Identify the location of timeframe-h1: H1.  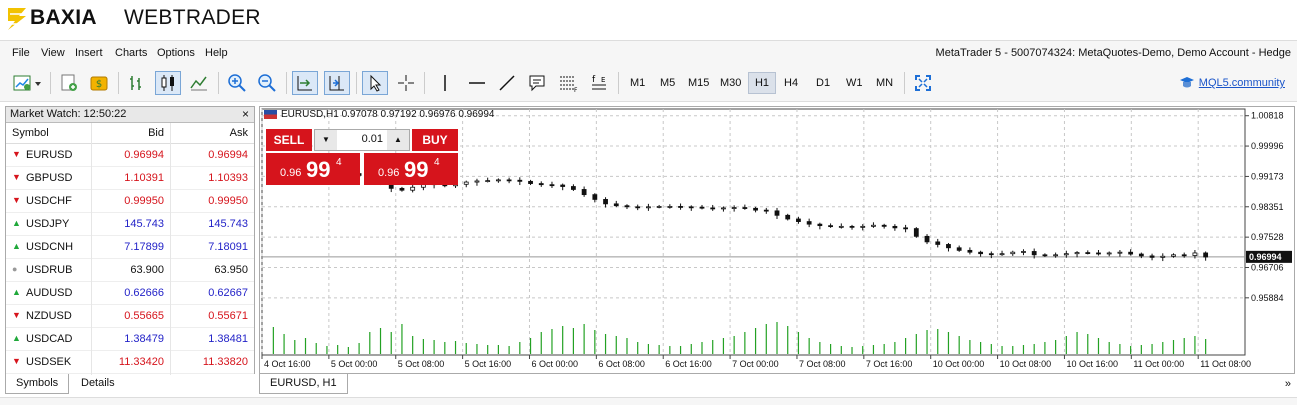
(762, 83).